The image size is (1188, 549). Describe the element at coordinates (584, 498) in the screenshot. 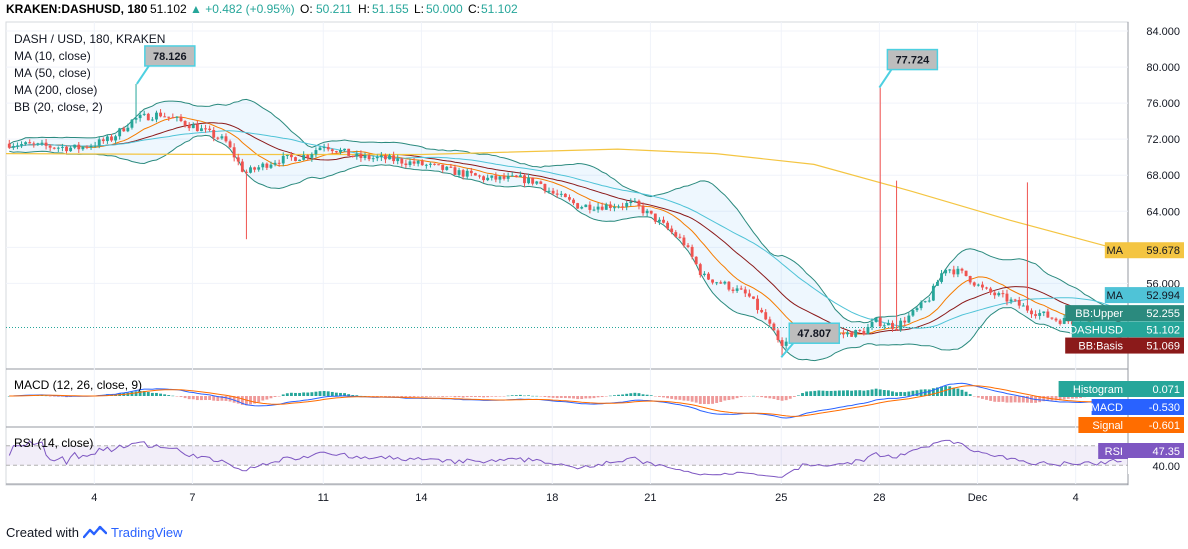

I see `time-axis: 4 7 11 14 18 21 25 28 Dec 4` at that location.